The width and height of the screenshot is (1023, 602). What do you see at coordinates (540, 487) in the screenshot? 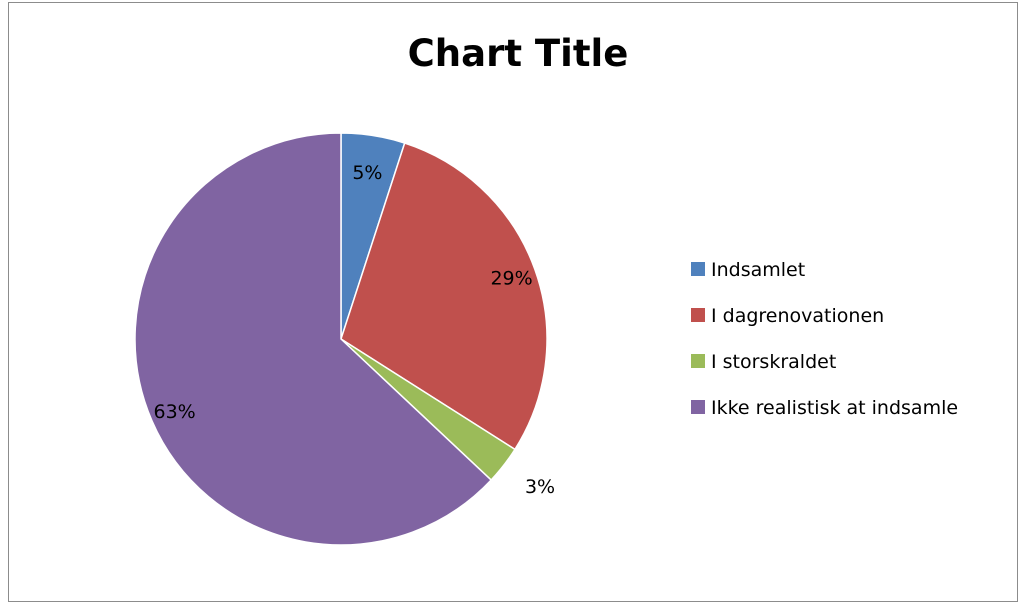
I see `data-label-3: 3%` at bounding box center [540, 487].